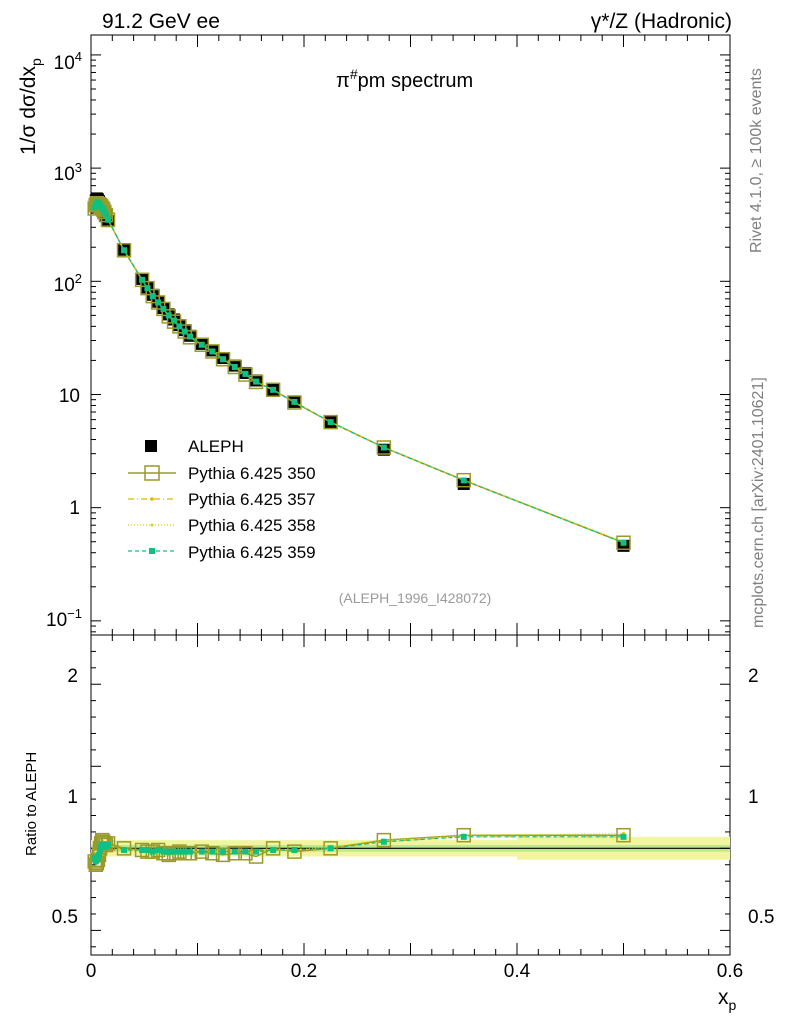  Describe the element at coordinates (68, 61) in the screenshot. I see `y-tick-label-10000: 10⁴` at that location.